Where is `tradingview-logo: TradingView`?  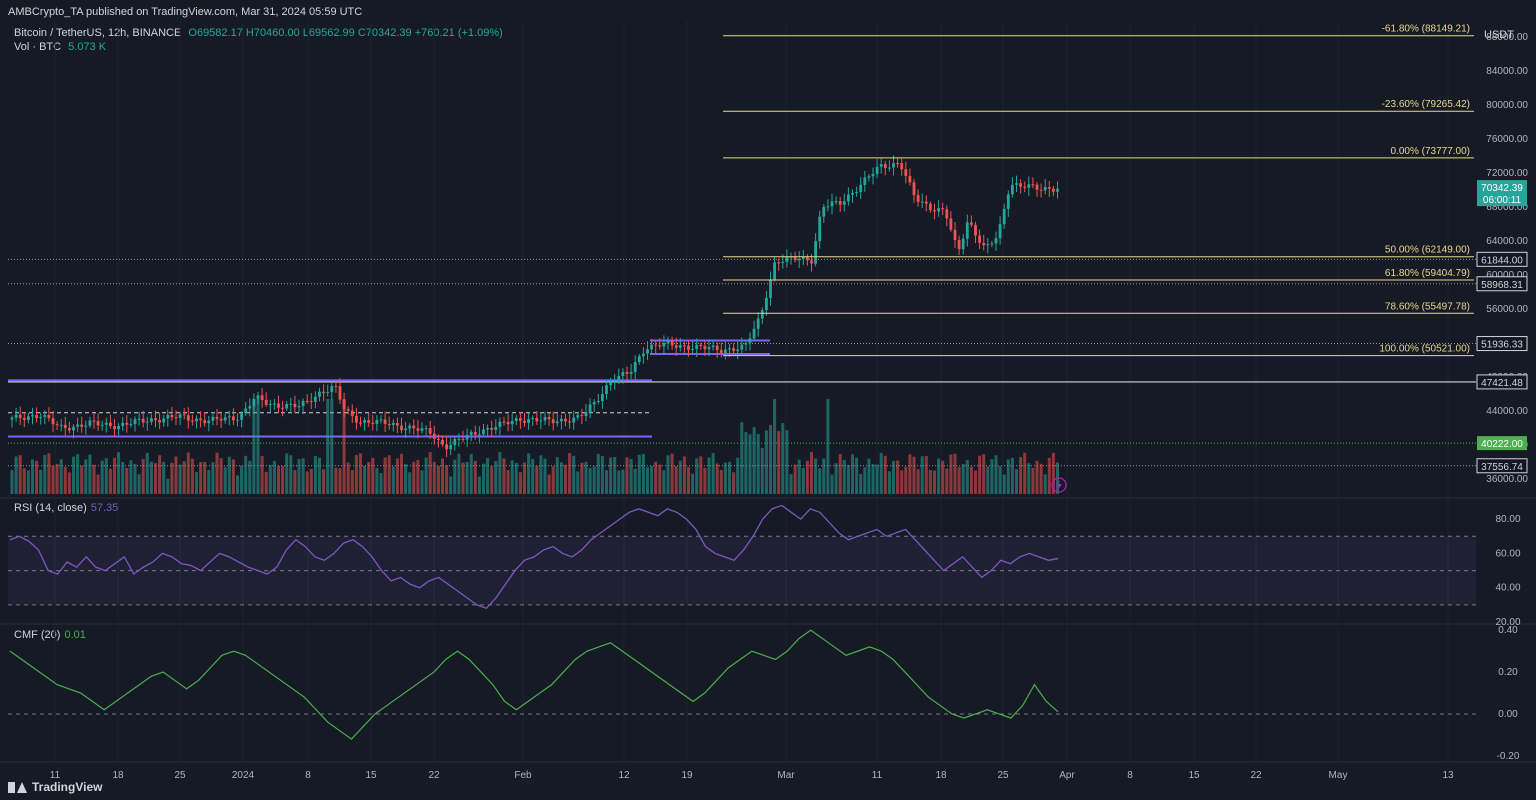 tradingview-logo: TradingView is located at coordinates (55, 787).